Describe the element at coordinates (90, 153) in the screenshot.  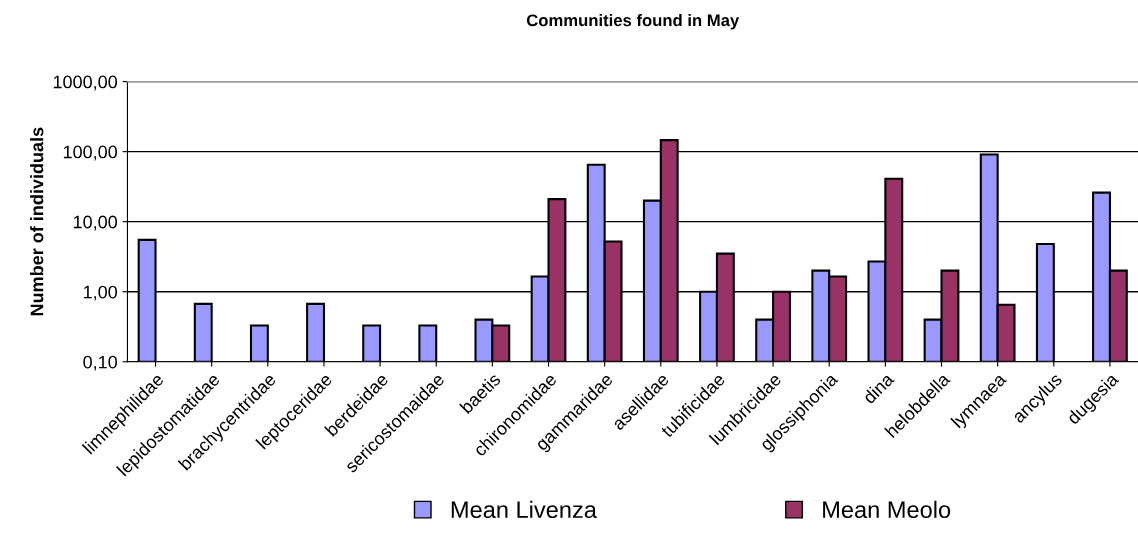
I see `y-tick-label: 100,00` at that location.